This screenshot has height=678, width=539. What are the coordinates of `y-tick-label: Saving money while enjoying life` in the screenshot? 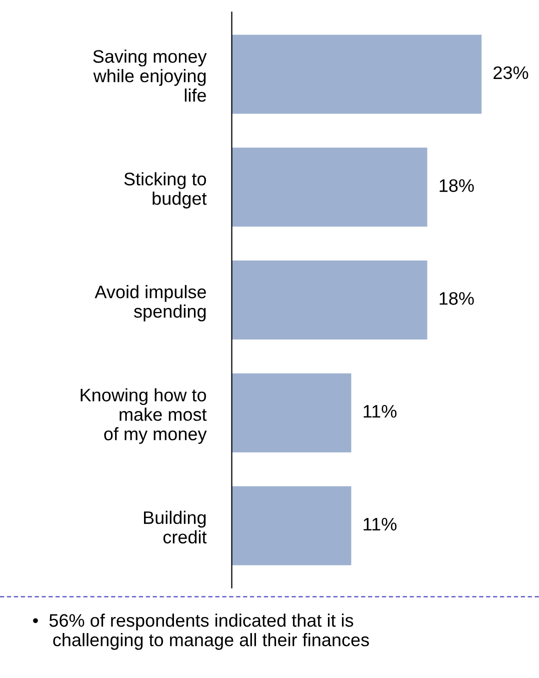 It's located at (150, 76).